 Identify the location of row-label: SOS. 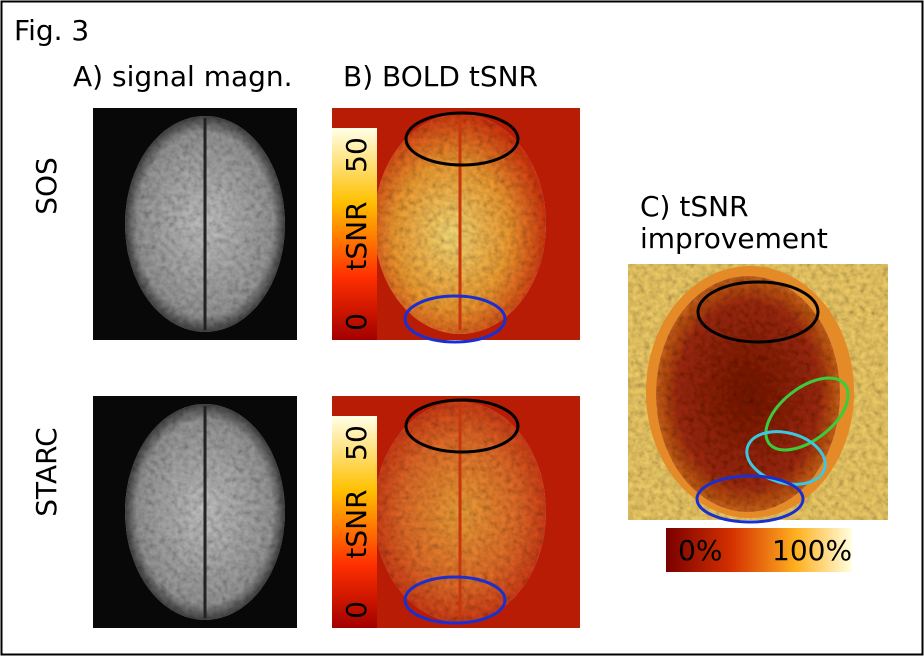
(46, 186).